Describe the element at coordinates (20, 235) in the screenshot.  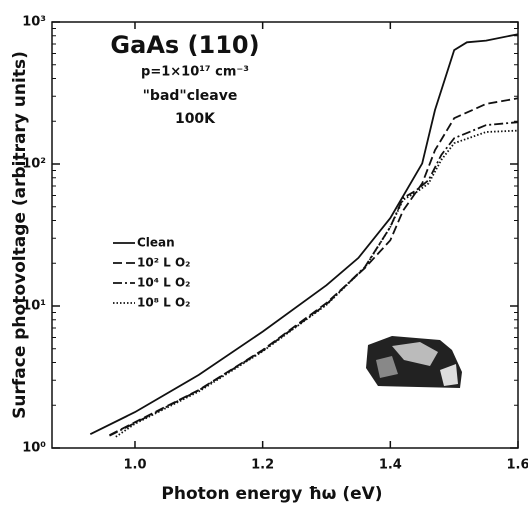
I see `y-axis-label: Surface photovoltage (arbitrary units)` at that location.